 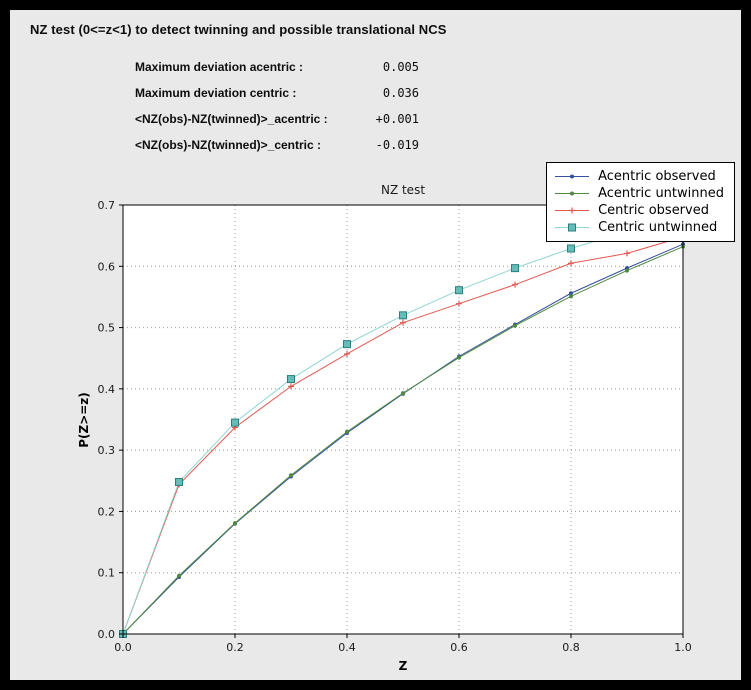 What do you see at coordinates (397, 145) in the screenshot?
I see `stat-value: -0.019` at bounding box center [397, 145].